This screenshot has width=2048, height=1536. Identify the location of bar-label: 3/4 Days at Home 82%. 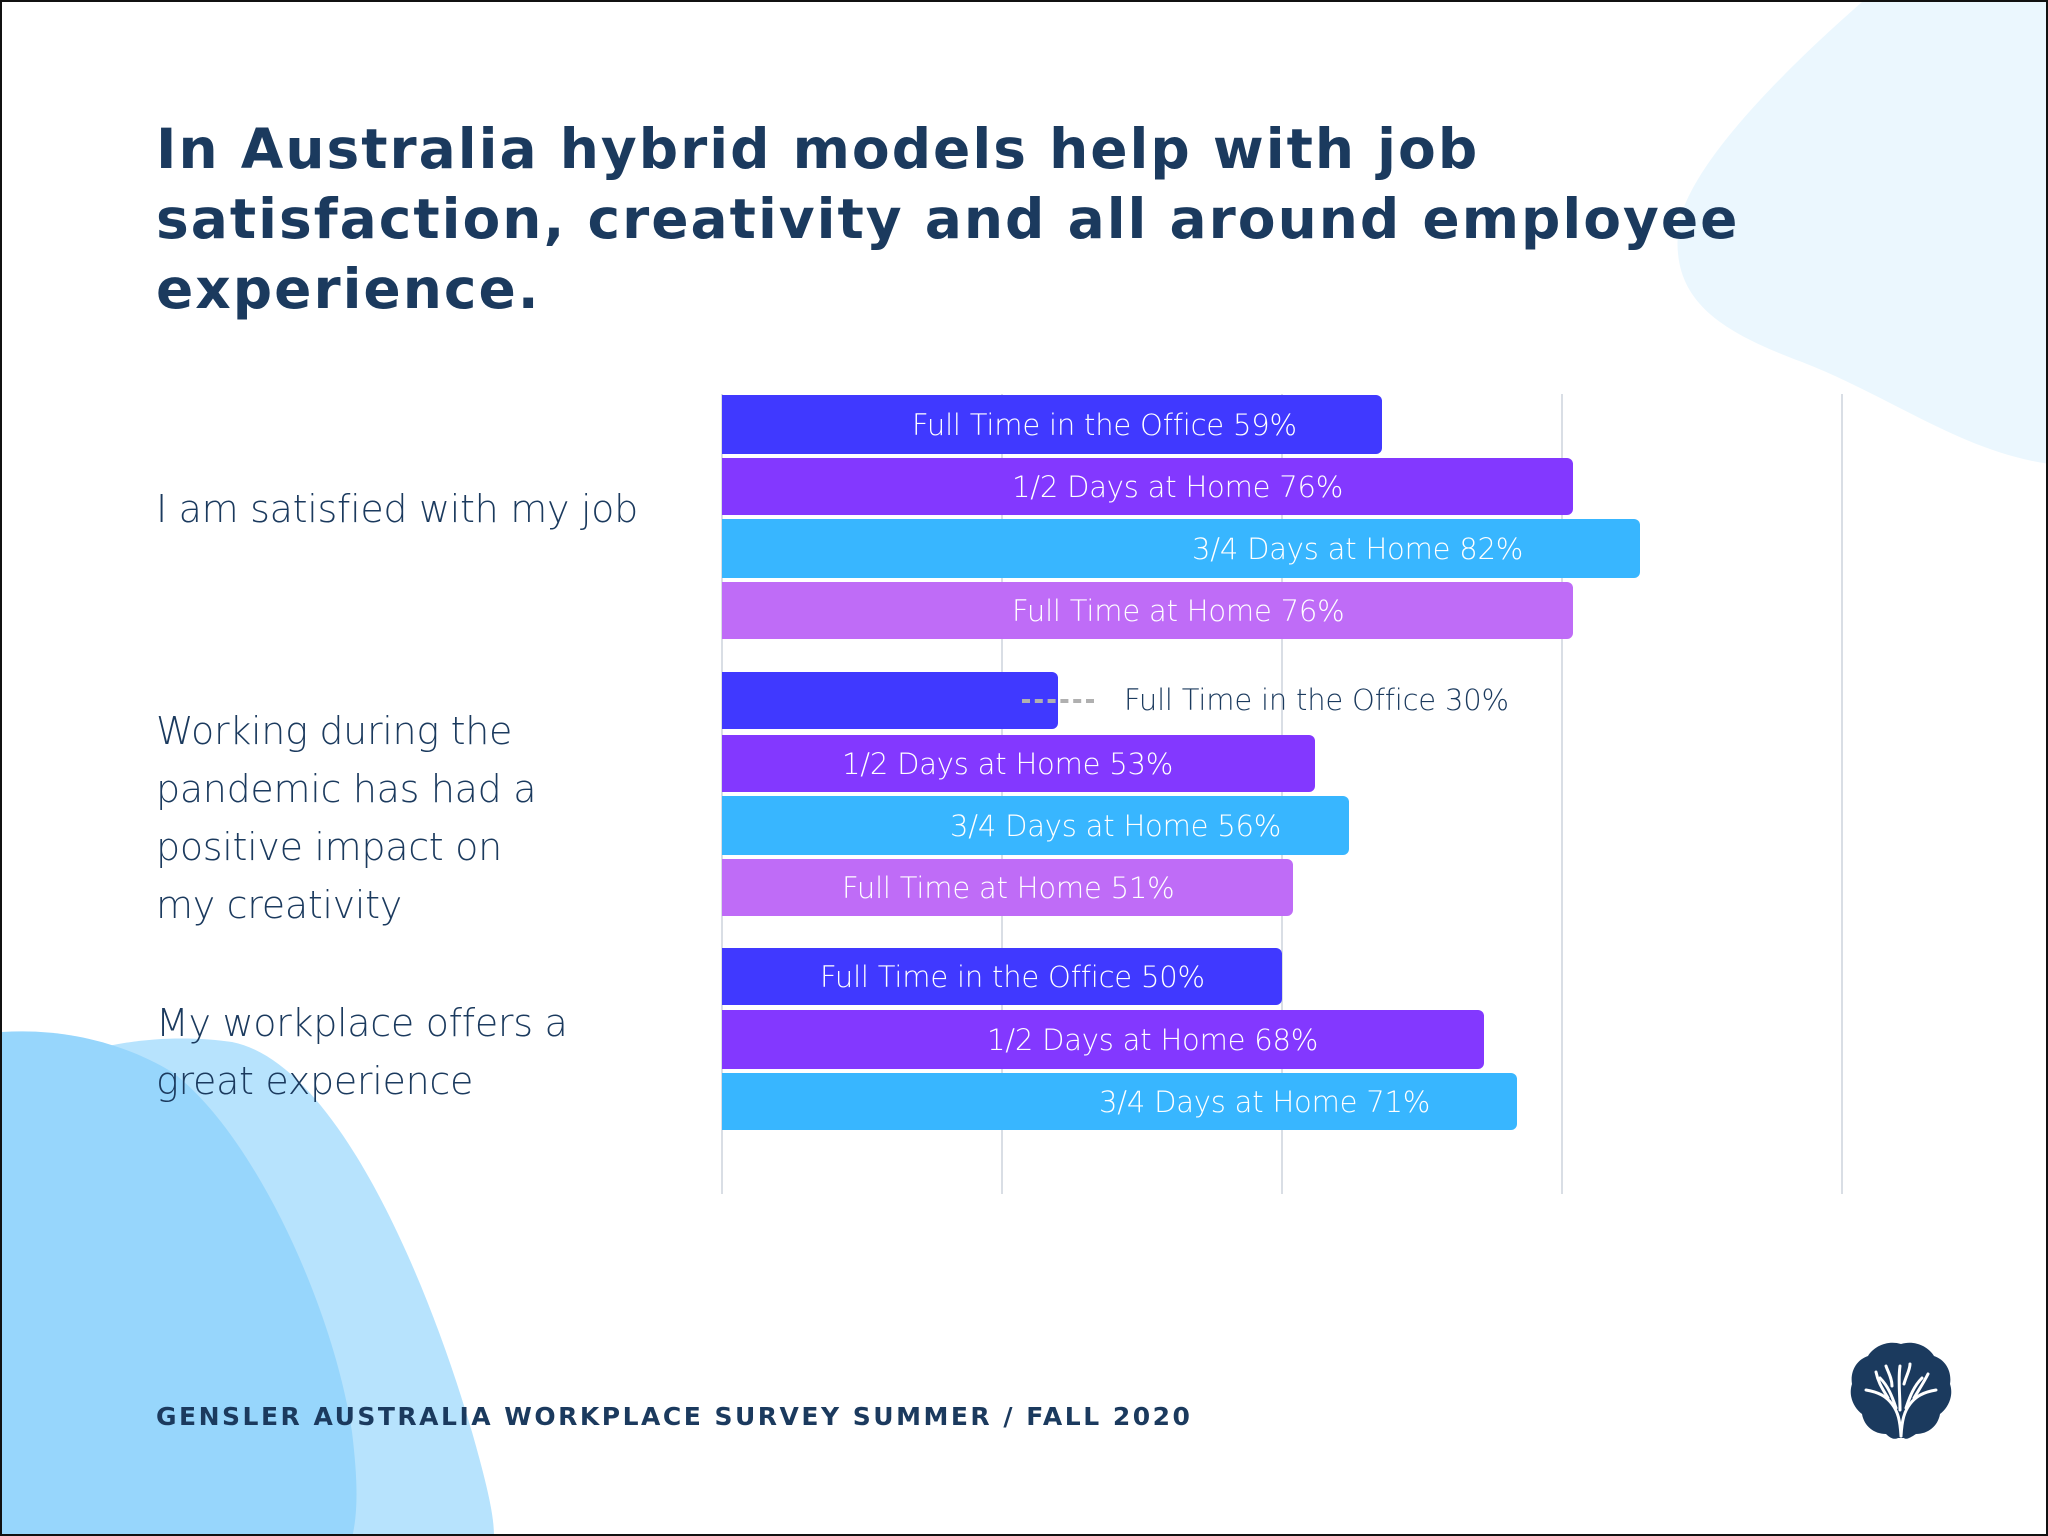
(1358, 548).